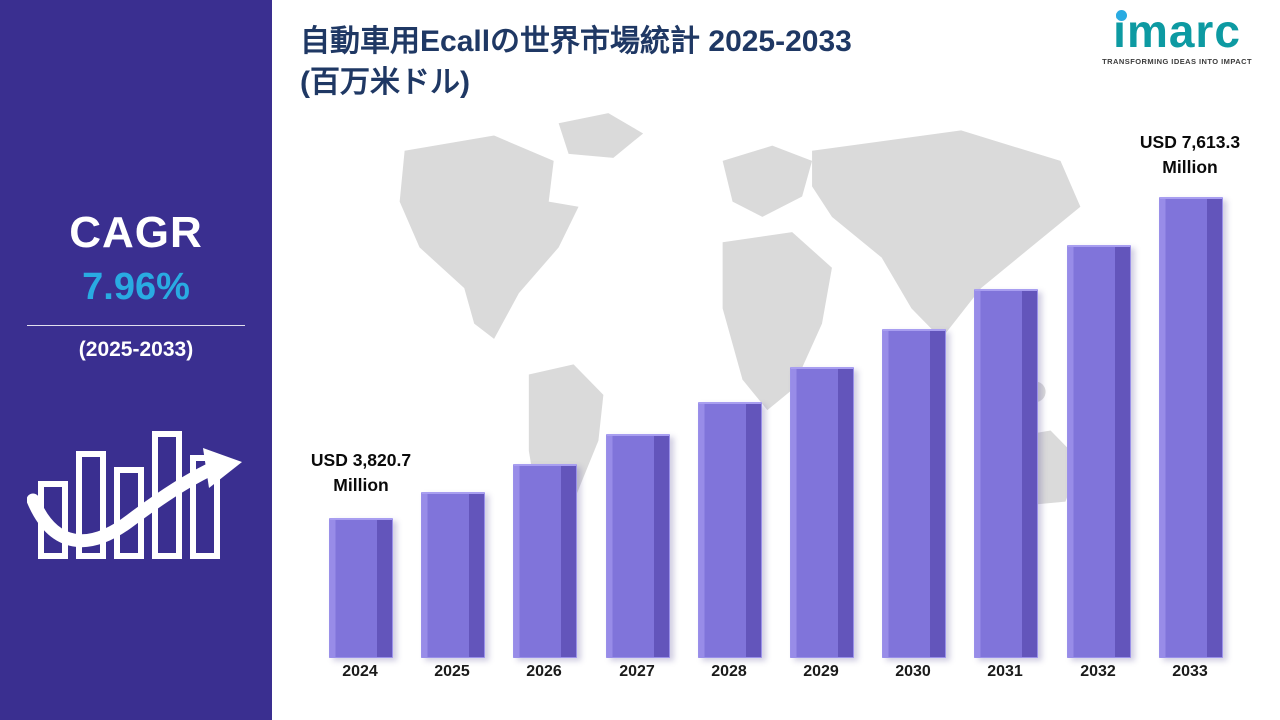 This screenshot has width=1280, height=720. I want to click on x-tick-2026: 2026, so click(544, 671).